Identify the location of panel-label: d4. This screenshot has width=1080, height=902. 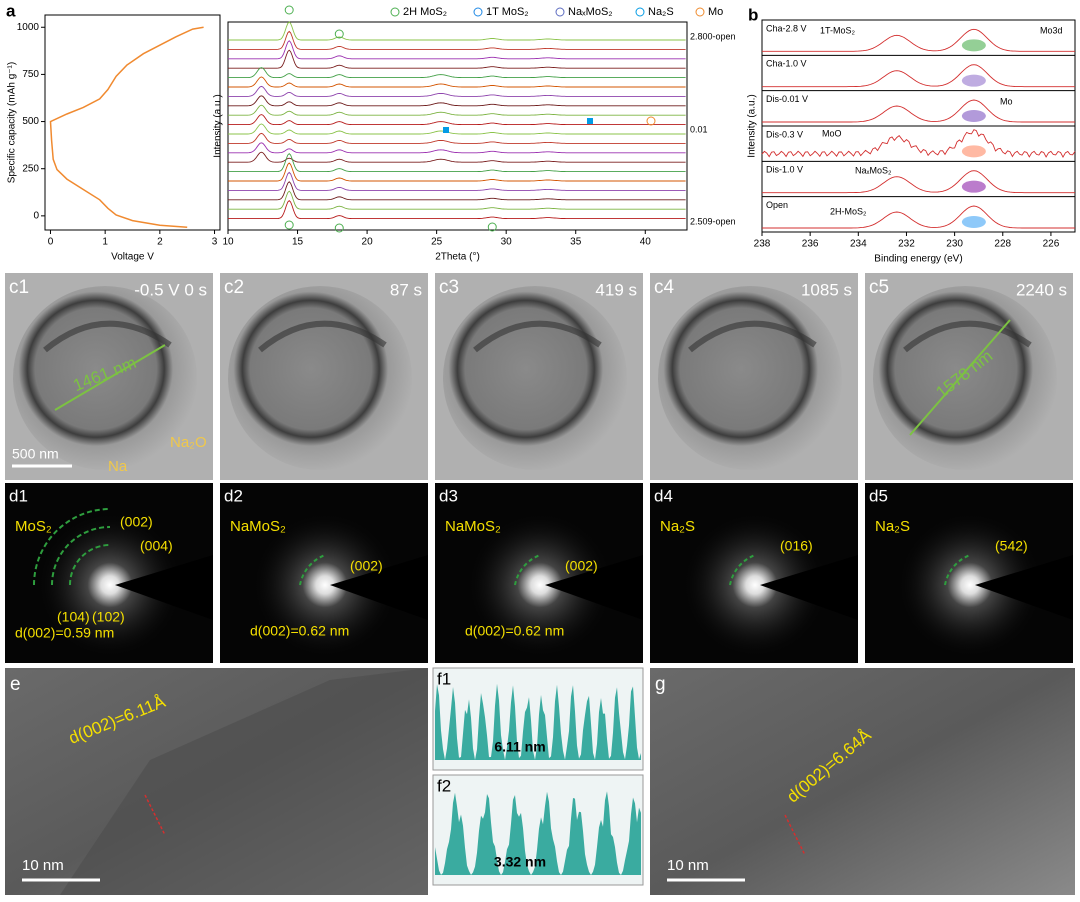
(663, 495).